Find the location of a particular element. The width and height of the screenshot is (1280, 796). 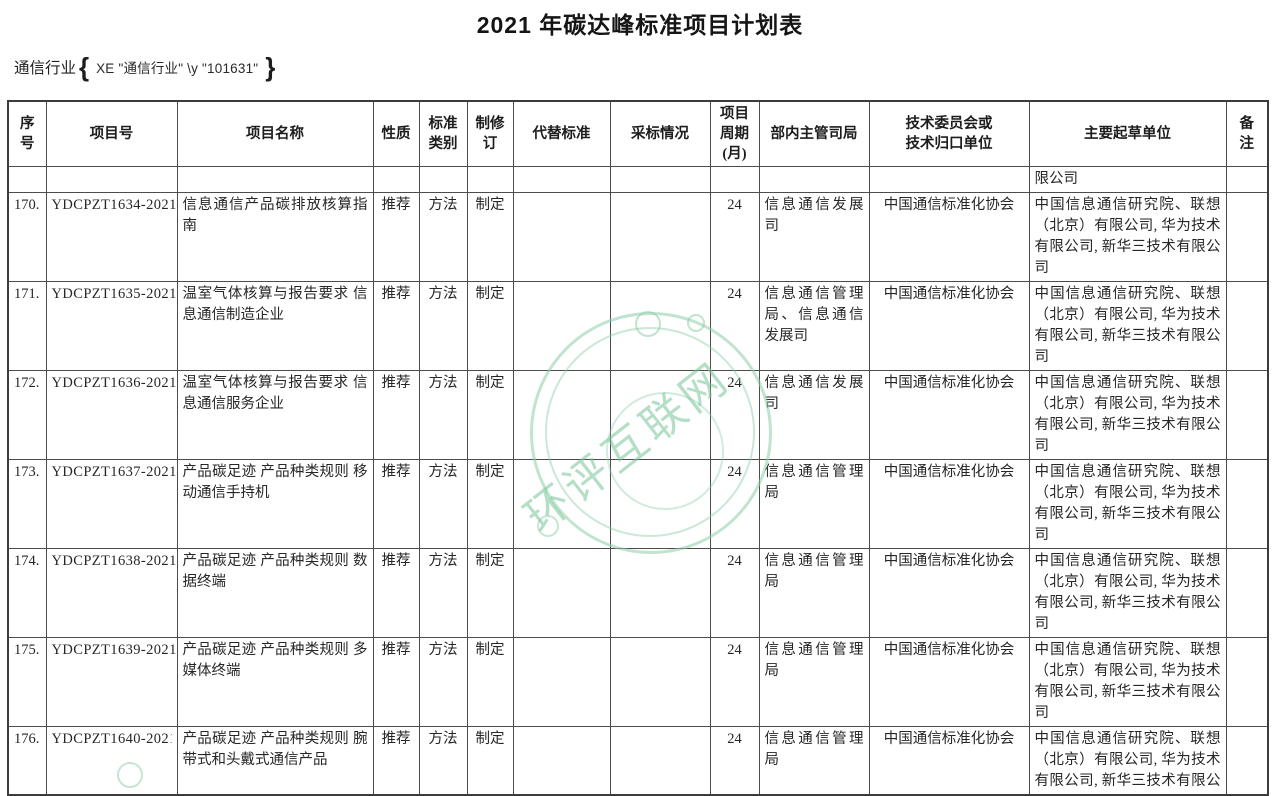

cell-project-no: YDCPZT1639-2021 is located at coordinates (111, 682).